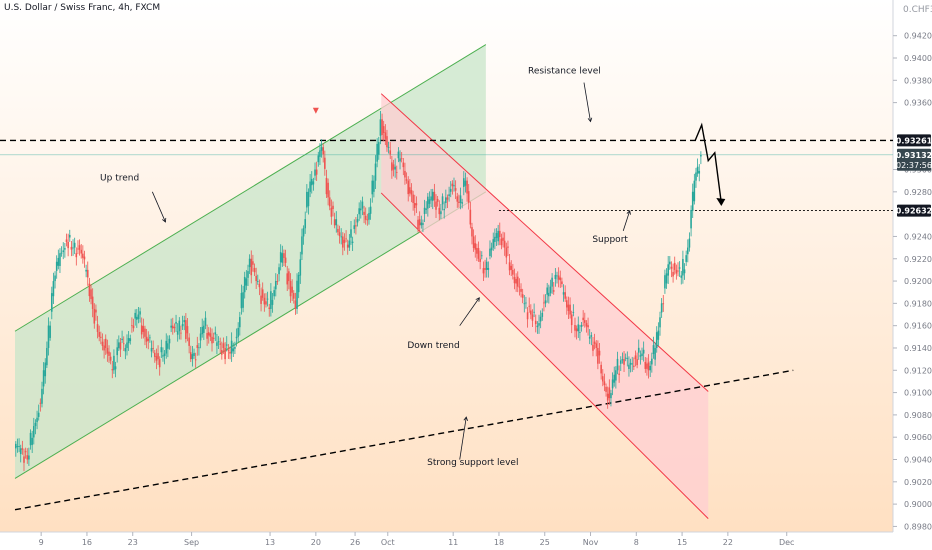  I want to click on x-tick-label: 20, so click(316, 542).